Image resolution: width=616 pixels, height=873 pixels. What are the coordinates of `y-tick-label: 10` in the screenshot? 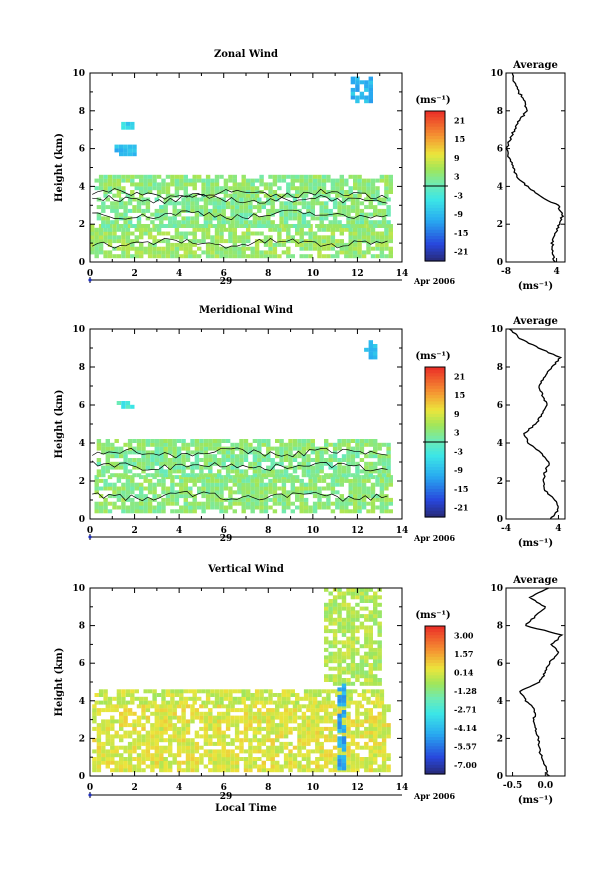 It's located at (78, 589).